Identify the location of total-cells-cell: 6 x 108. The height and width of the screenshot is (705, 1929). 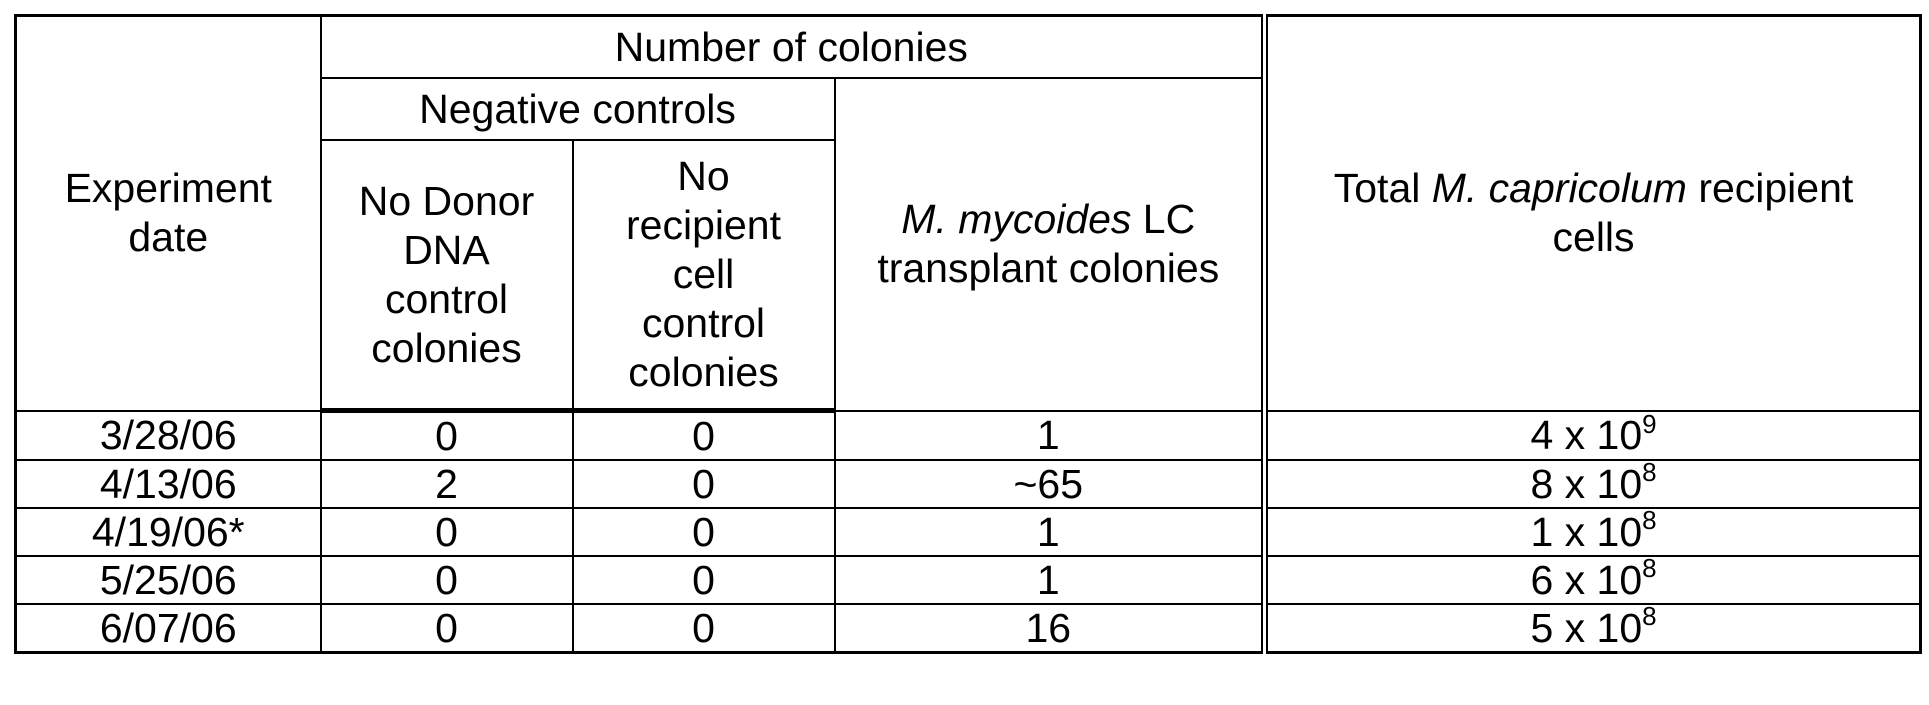
(1593, 580).